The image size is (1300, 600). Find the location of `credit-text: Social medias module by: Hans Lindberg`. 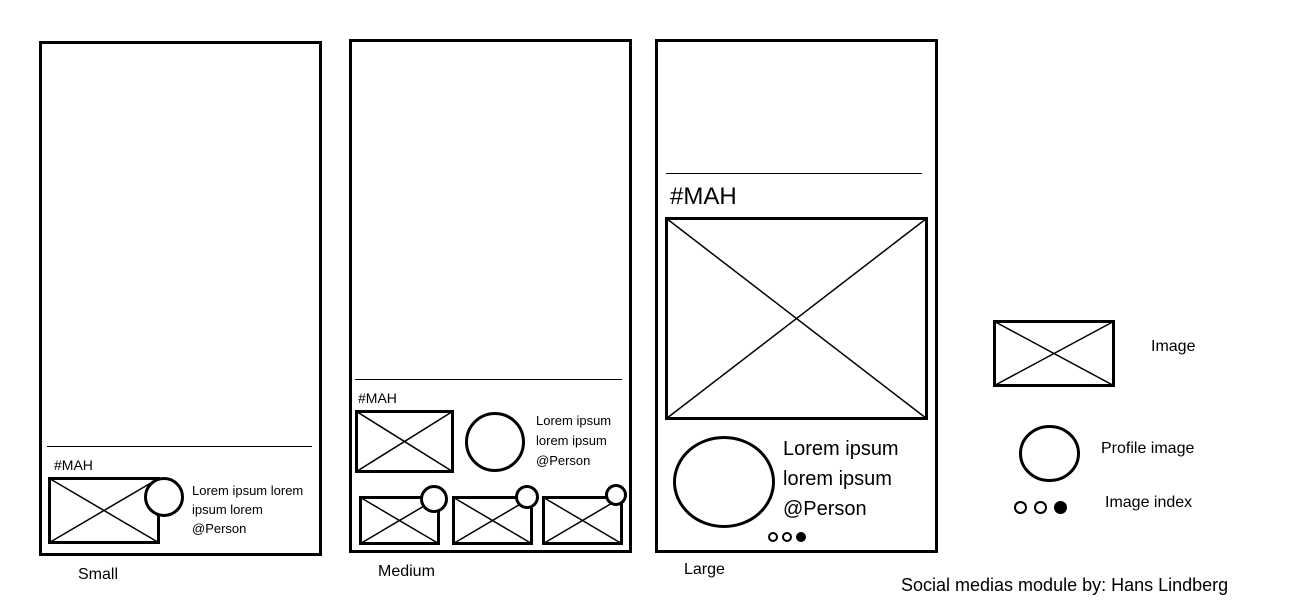

credit-text: Social medias module by: Hans Lindberg is located at coordinates (1065, 585).